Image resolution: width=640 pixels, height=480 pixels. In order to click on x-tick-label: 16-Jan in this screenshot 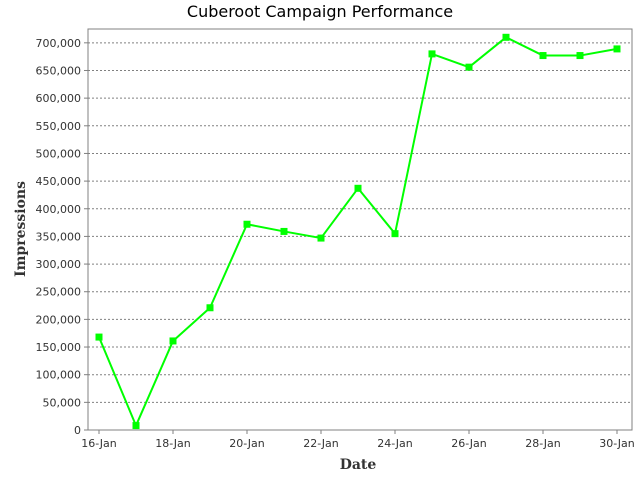, I will do `click(99, 443)`.